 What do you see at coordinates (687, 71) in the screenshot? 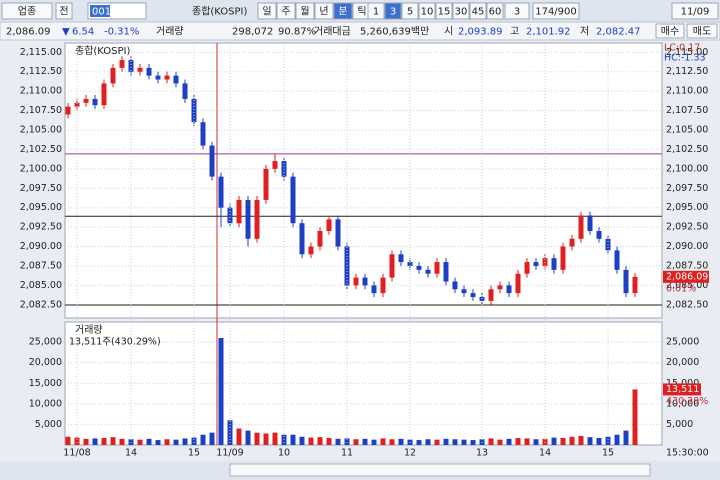
I see `y2-tick-label: 2,112.50` at bounding box center [687, 71].